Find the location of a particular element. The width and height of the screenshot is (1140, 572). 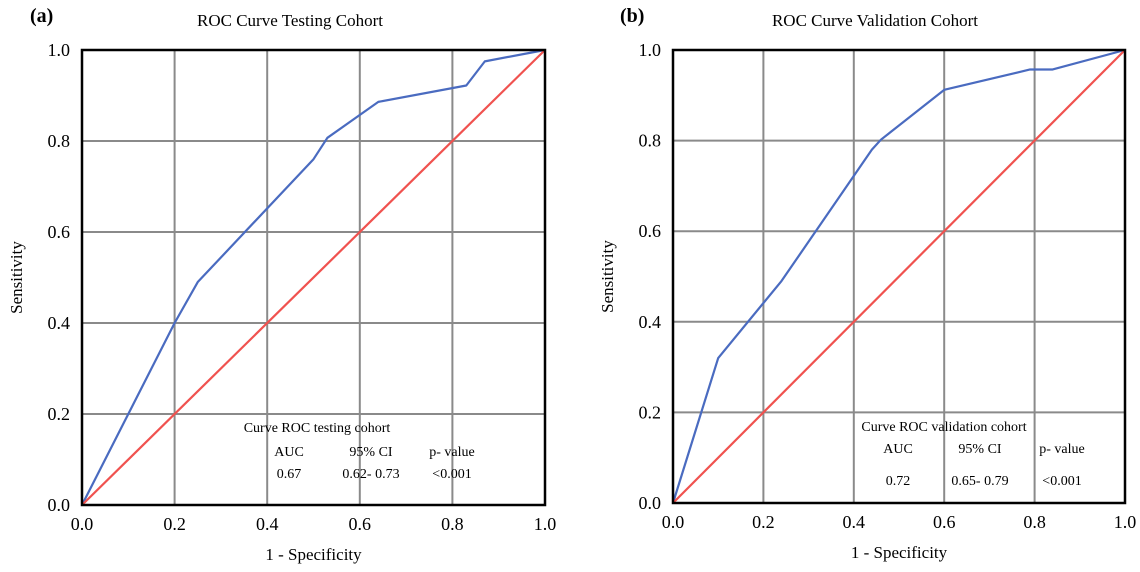

chart-title: ROC Curve Testing Cohort is located at coordinates (290, 20).